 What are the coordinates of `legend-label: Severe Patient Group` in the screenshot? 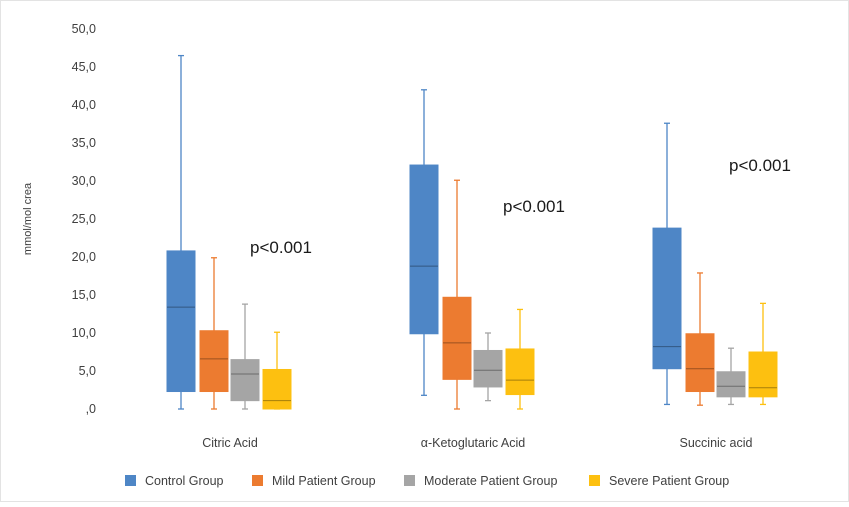 It's located at (669, 481).